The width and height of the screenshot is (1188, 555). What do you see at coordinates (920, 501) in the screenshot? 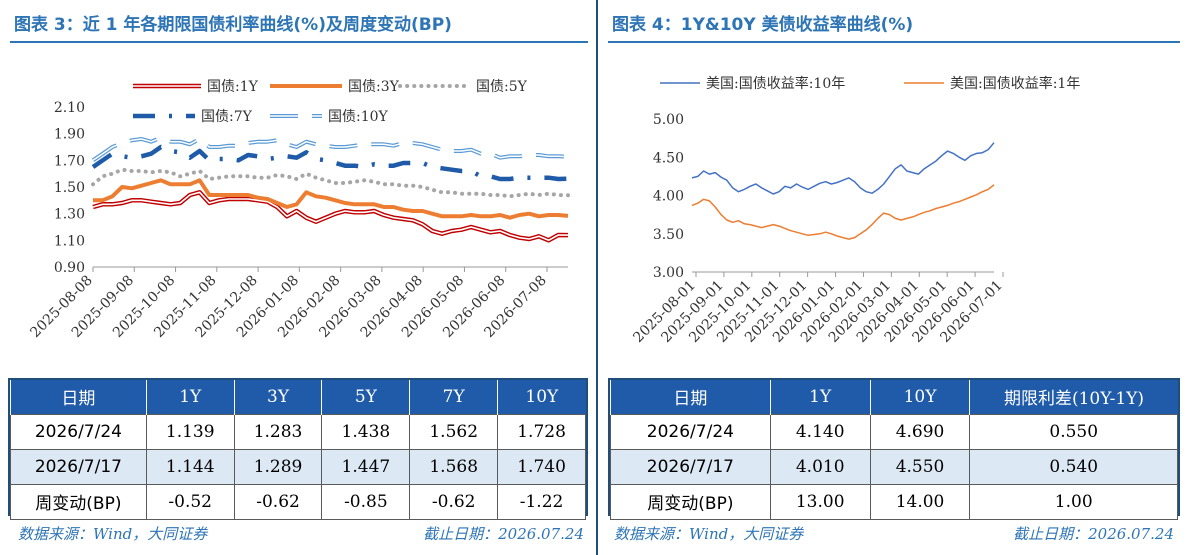
I see `table-cell: 14.00` at bounding box center [920, 501].